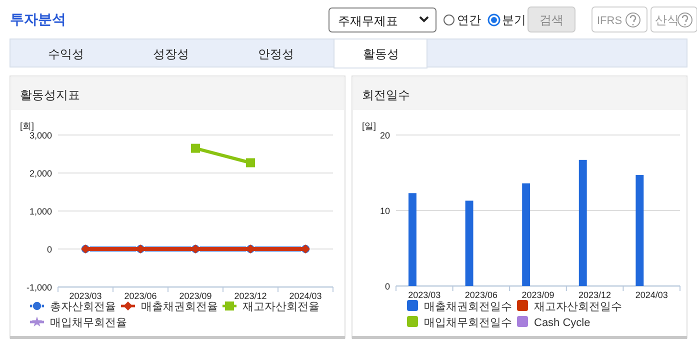  I want to click on chart-title: 활동성지표, so click(50, 95).